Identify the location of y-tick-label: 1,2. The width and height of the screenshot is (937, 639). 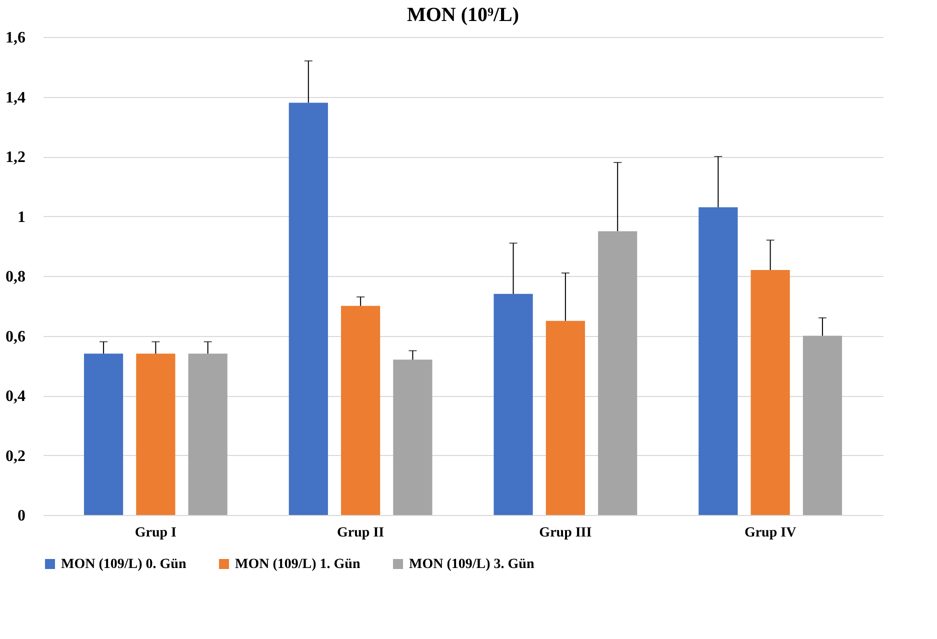
(16, 157).